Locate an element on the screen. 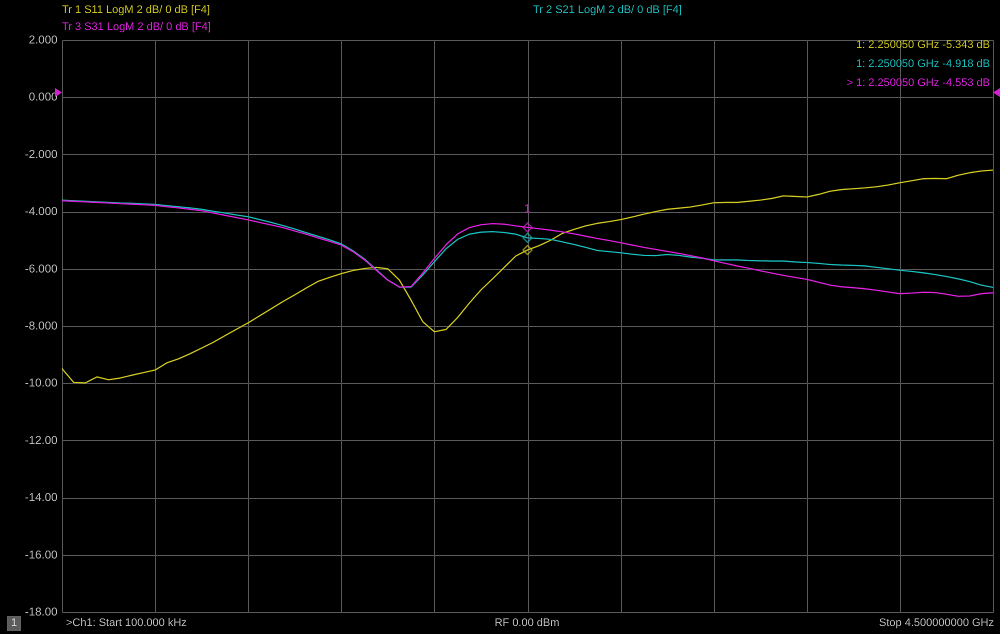 This screenshot has height=634, width=1000. y-tick-label: -18.00 is located at coordinates (41, 612).